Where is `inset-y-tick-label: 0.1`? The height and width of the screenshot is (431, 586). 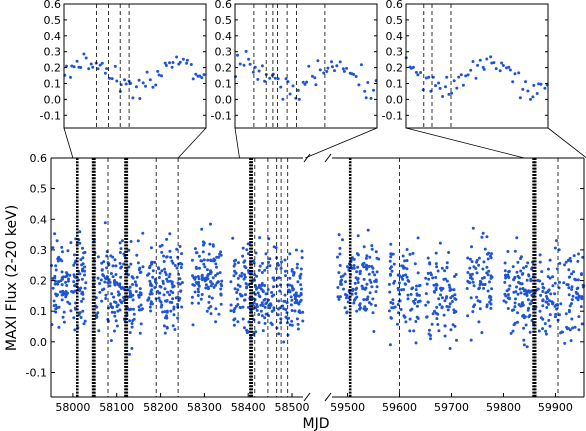
inset-y-tick-label: 0.1 is located at coordinates (395, 84).